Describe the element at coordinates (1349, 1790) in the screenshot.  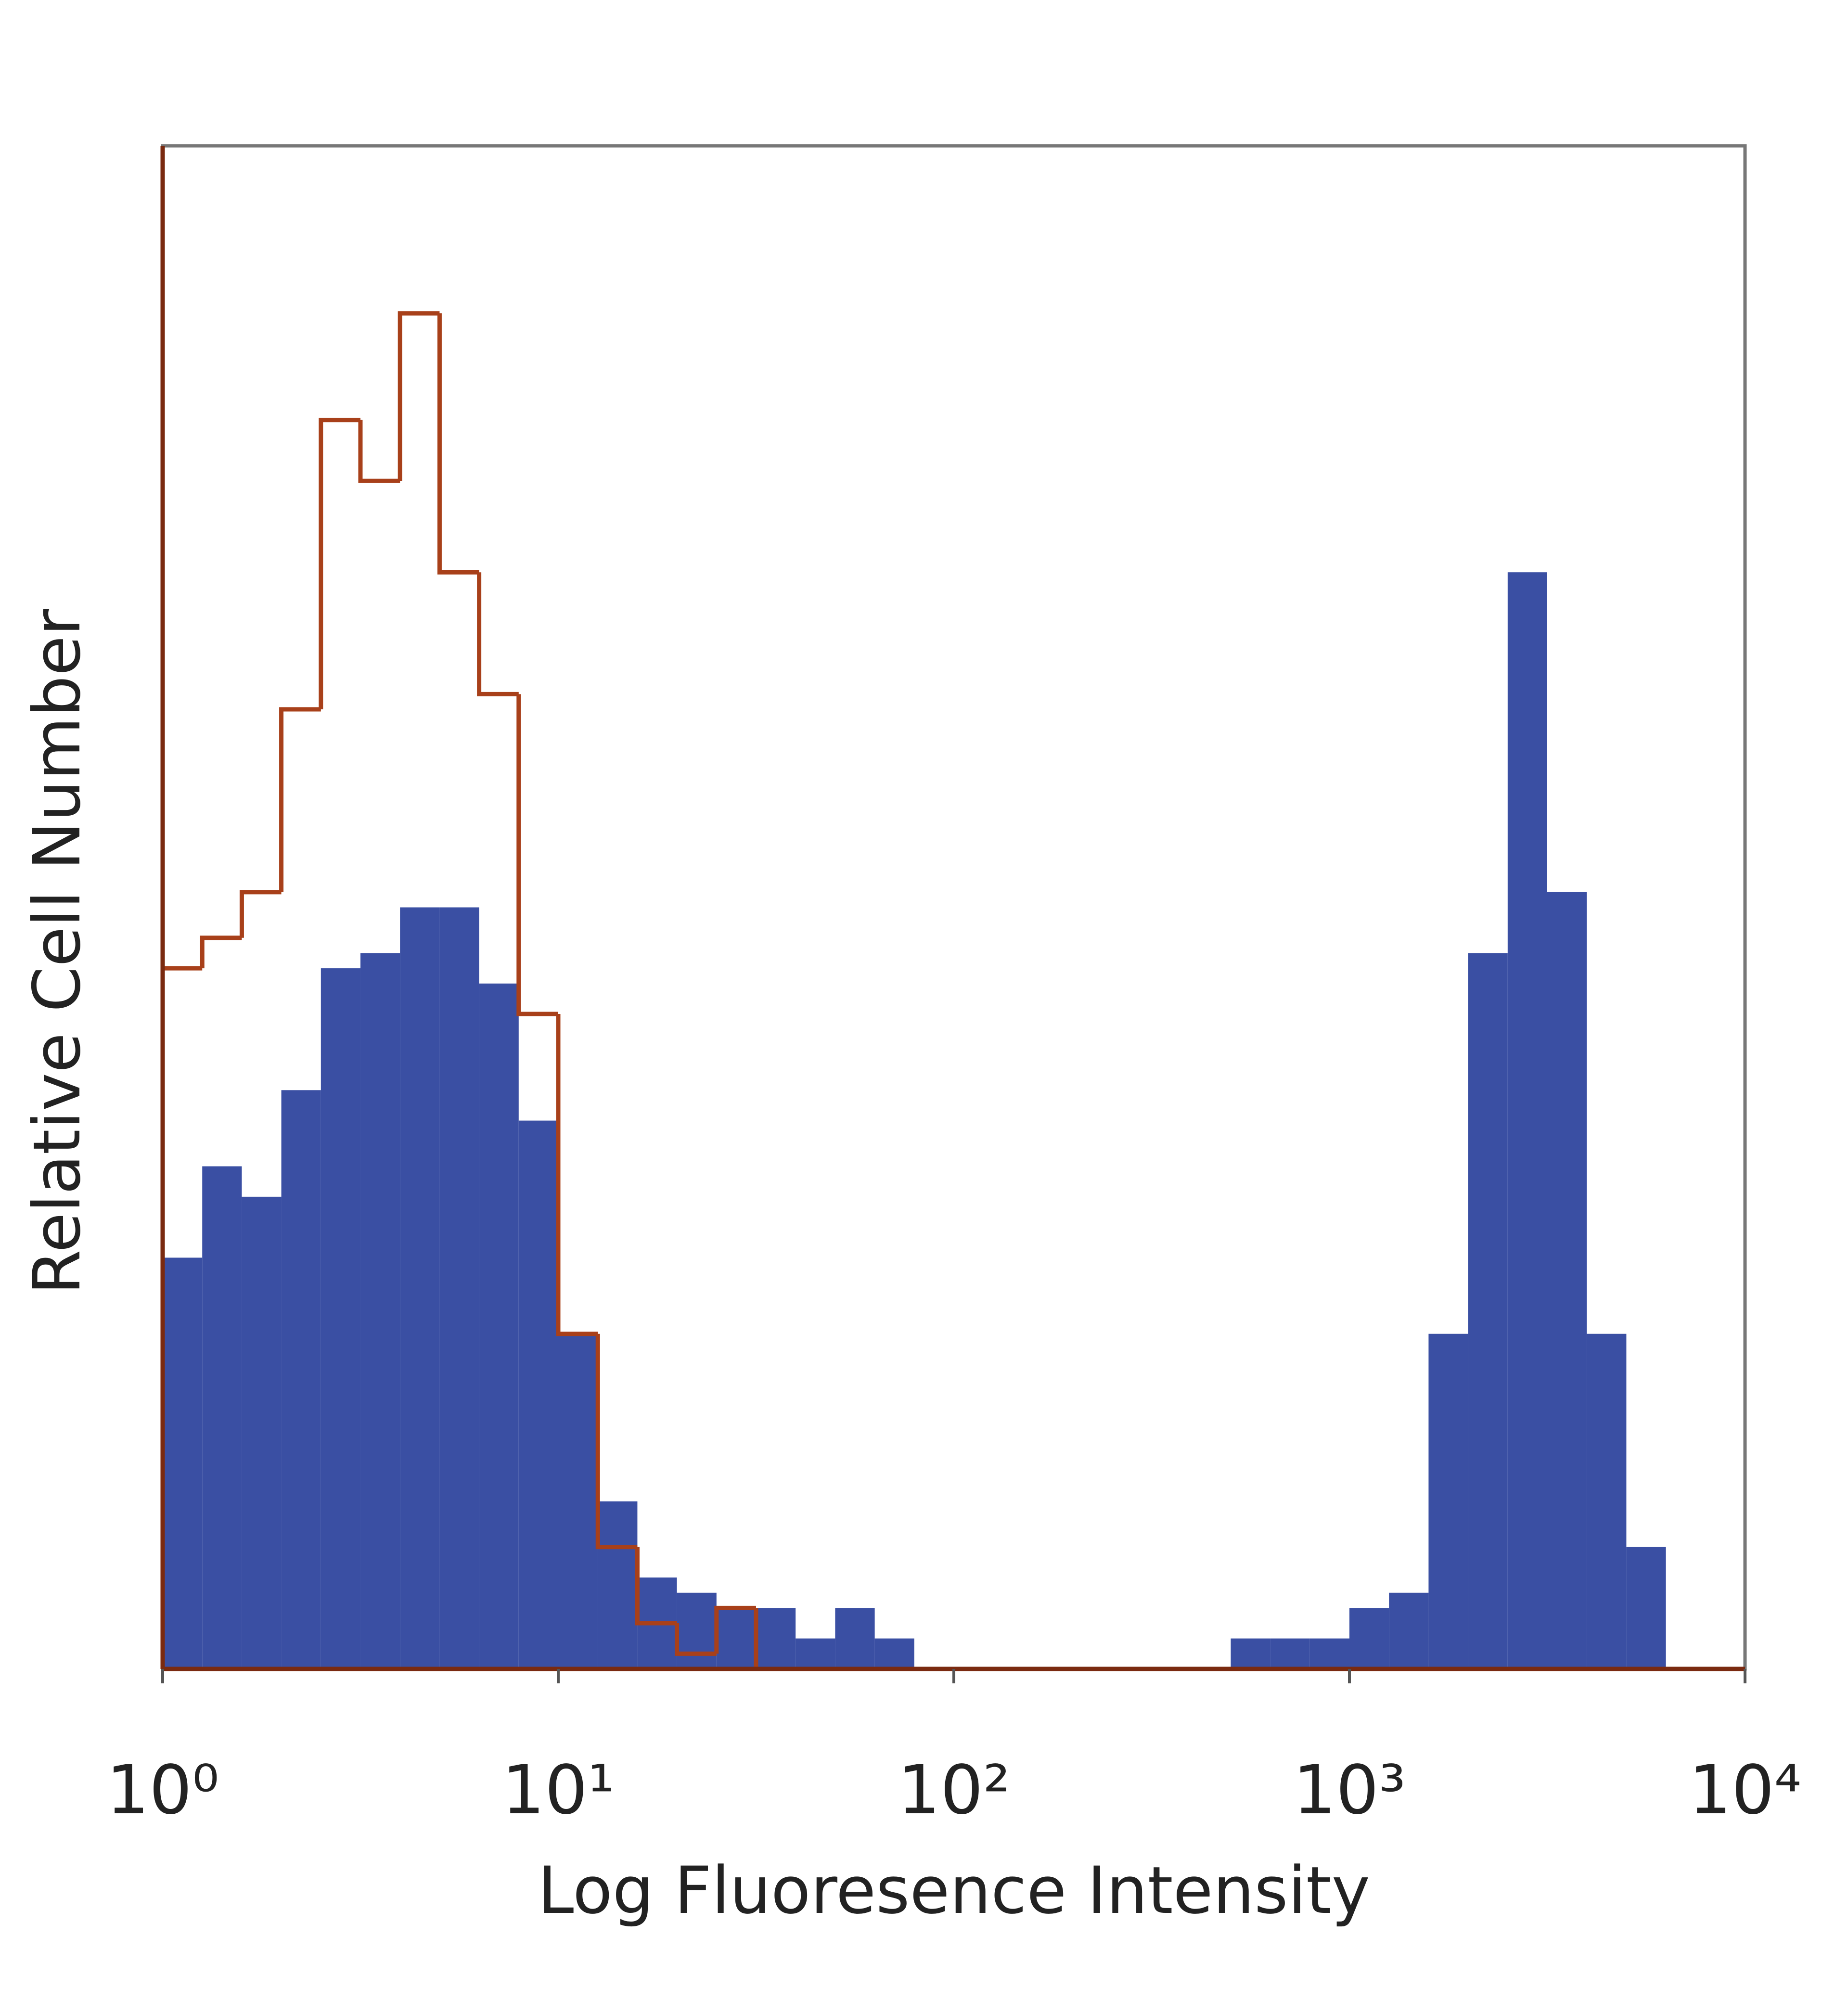
I see `x-tick-label: 10³` at that location.